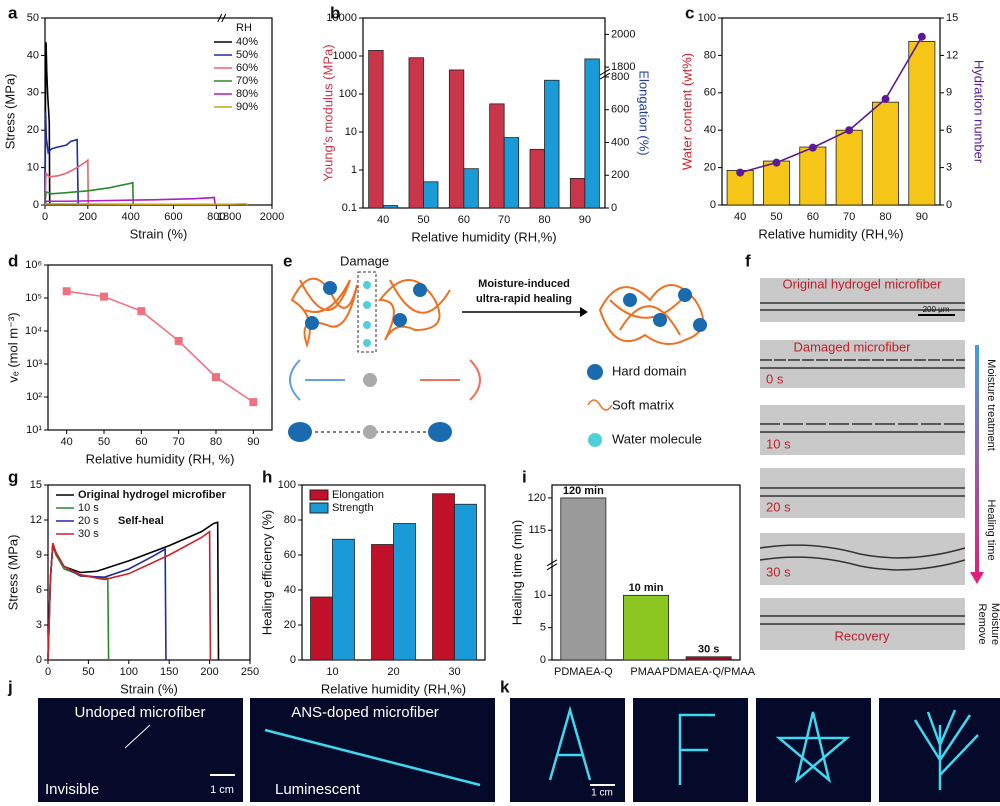 The width and height of the screenshot is (1000, 806). Describe the element at coordinates (354, 170) in the screenshot. I see `y-tick-label: 1` at that location.